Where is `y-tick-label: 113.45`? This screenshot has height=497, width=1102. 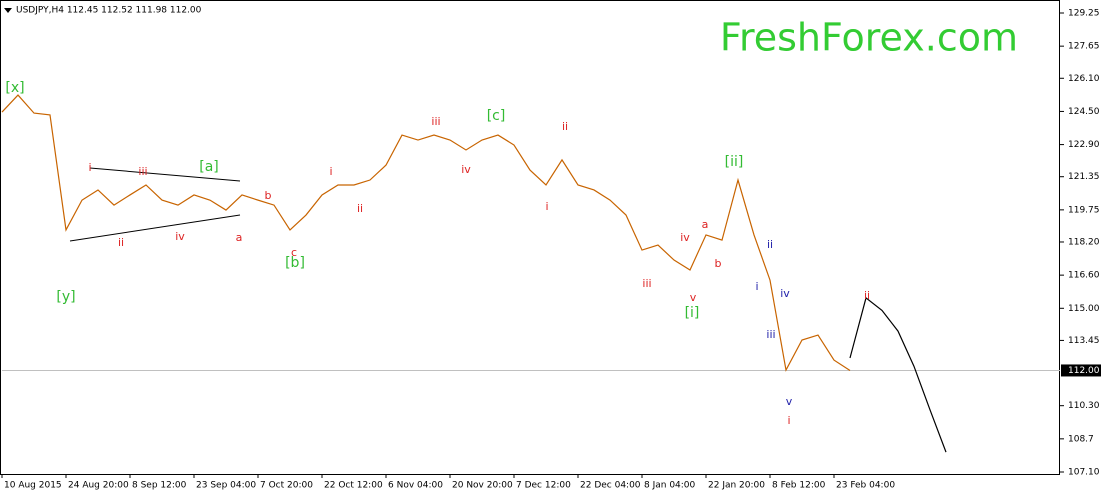 y-tick-label: 113.45 is located at coordinates (1084, 341).